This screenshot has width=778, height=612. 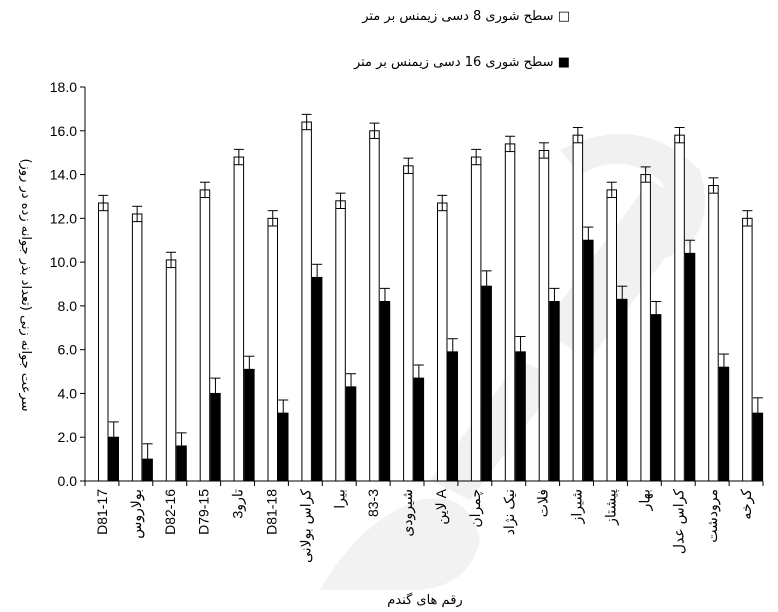 What do you see at coordinates (610, 507) in the screenshot?
I see `x-tick-label: پیشتاز` at bounding box center [610, 507].